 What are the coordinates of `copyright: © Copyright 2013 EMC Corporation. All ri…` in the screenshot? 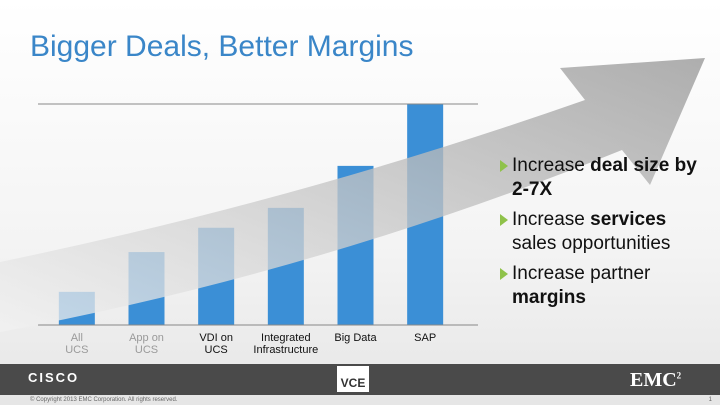 It's located at (104, 400).